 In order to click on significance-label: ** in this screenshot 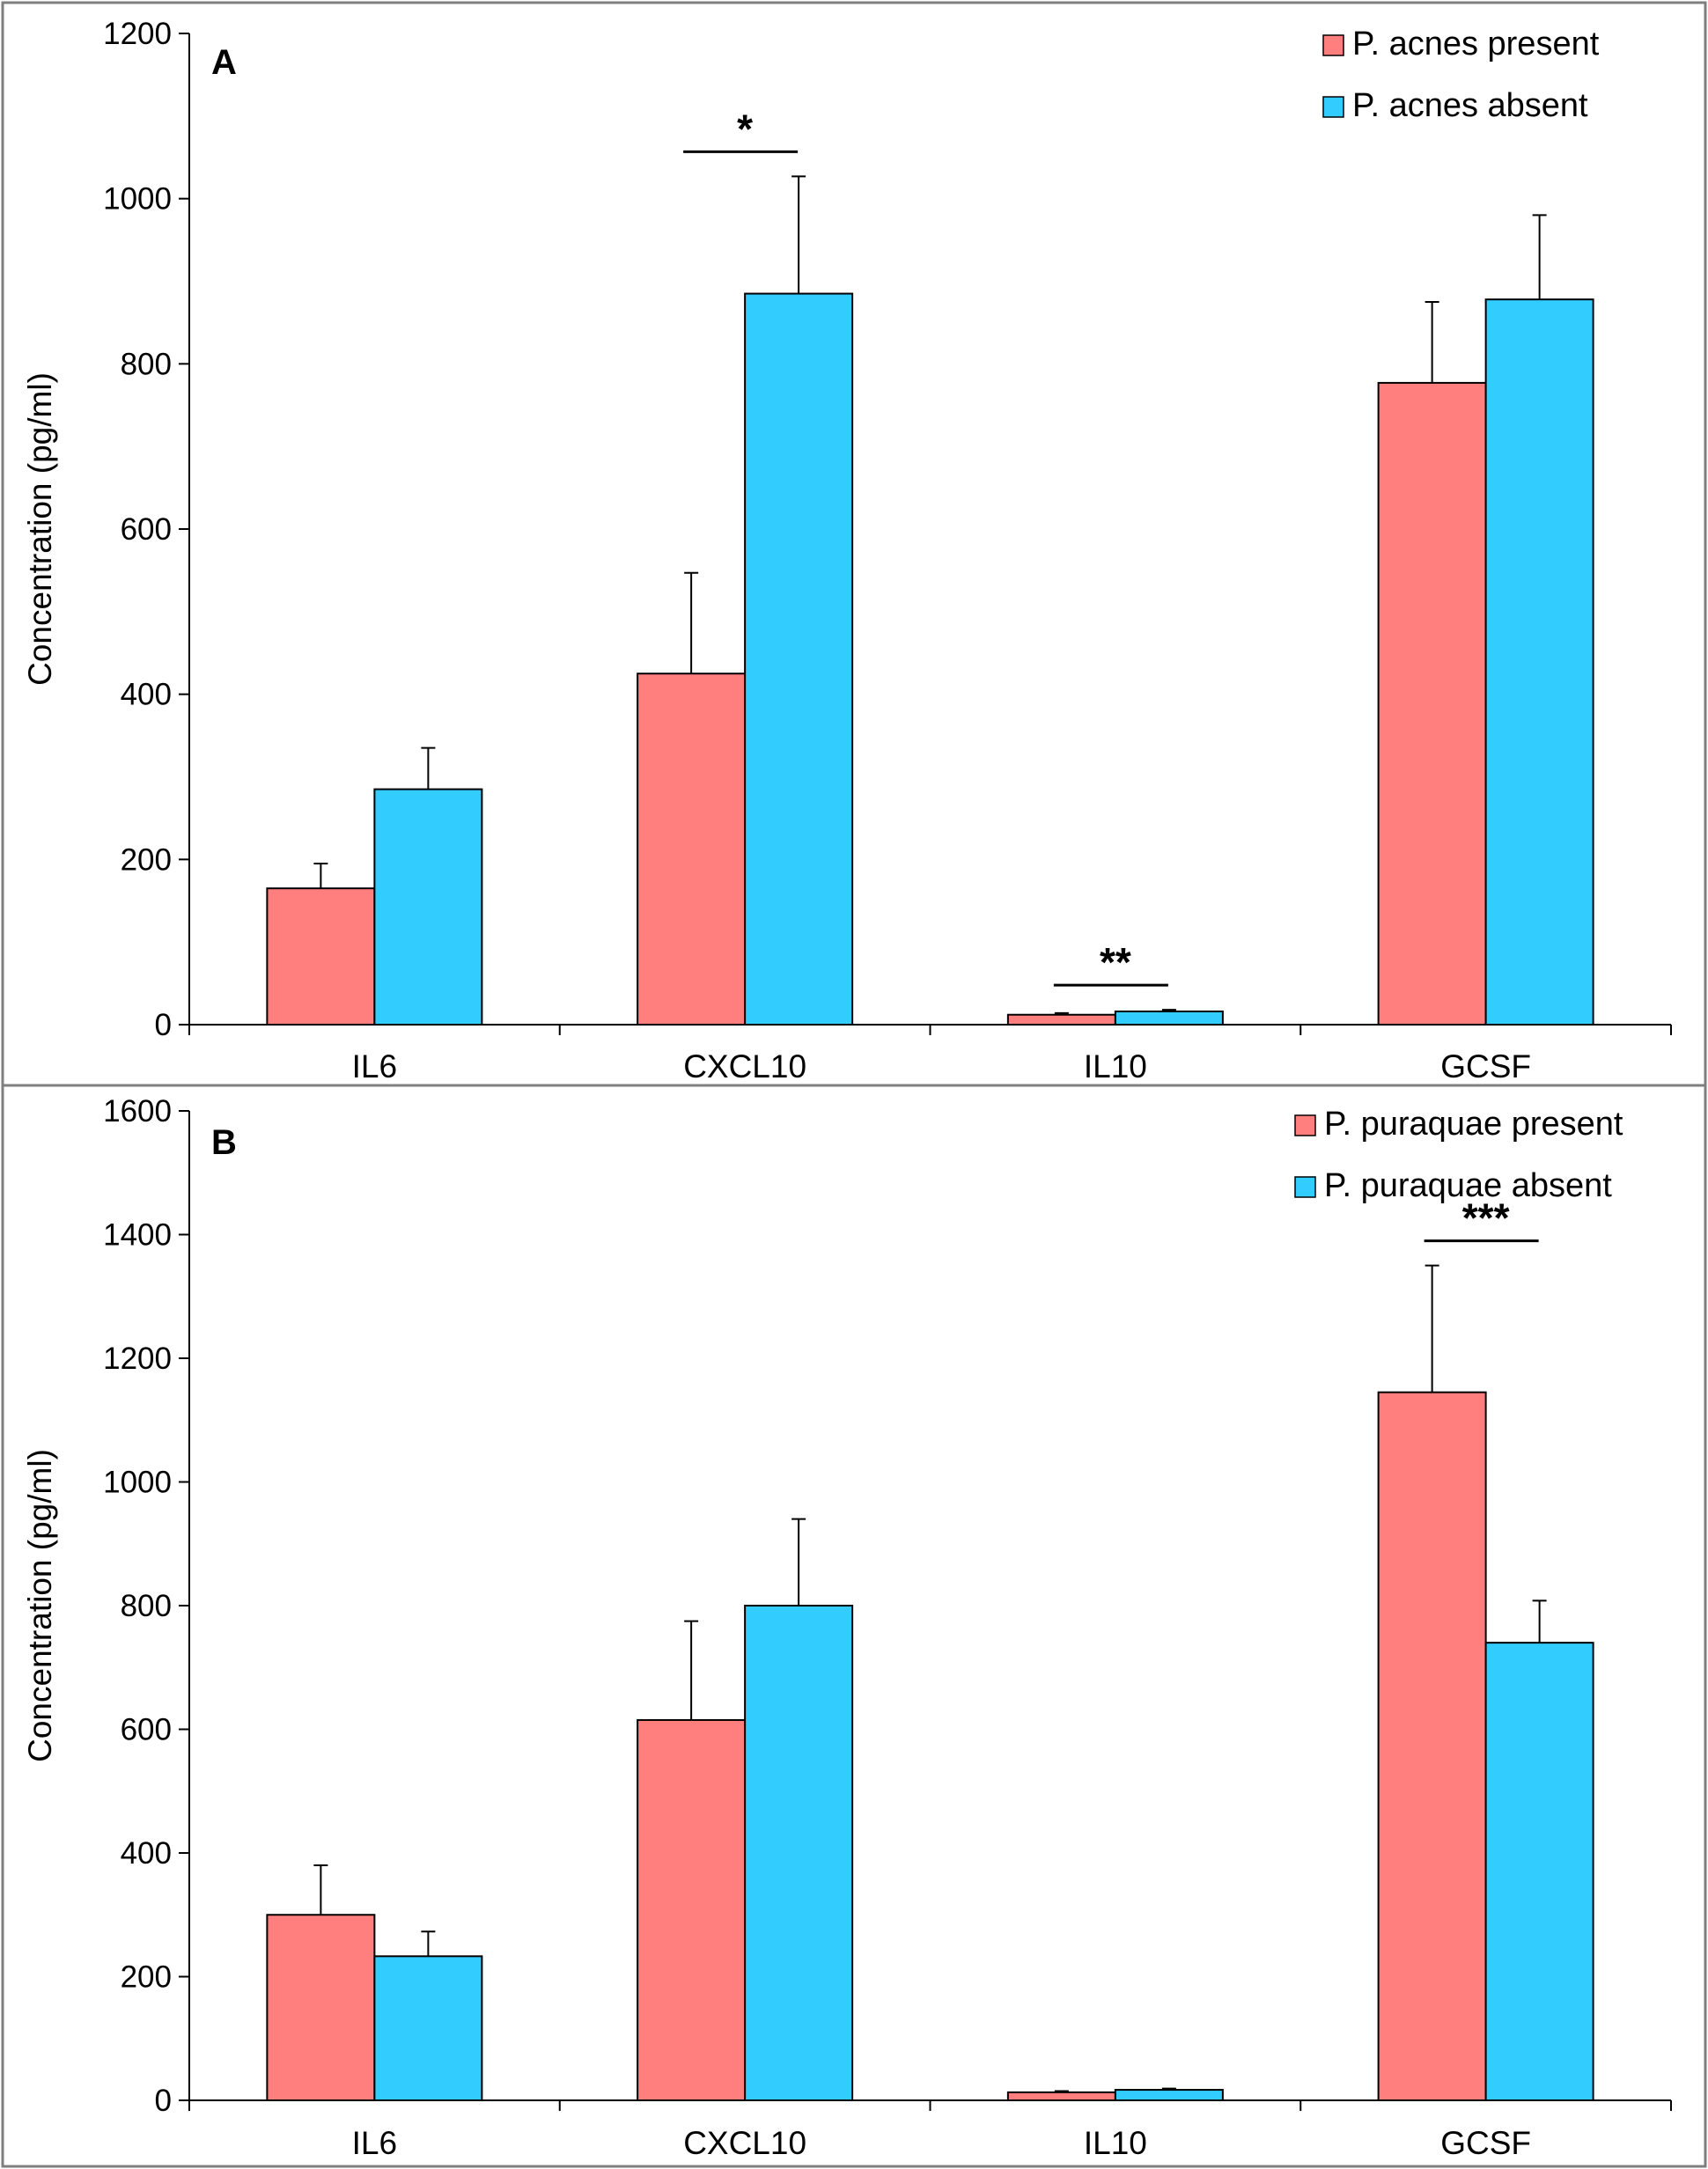, I will do `click(1115, 962)`.